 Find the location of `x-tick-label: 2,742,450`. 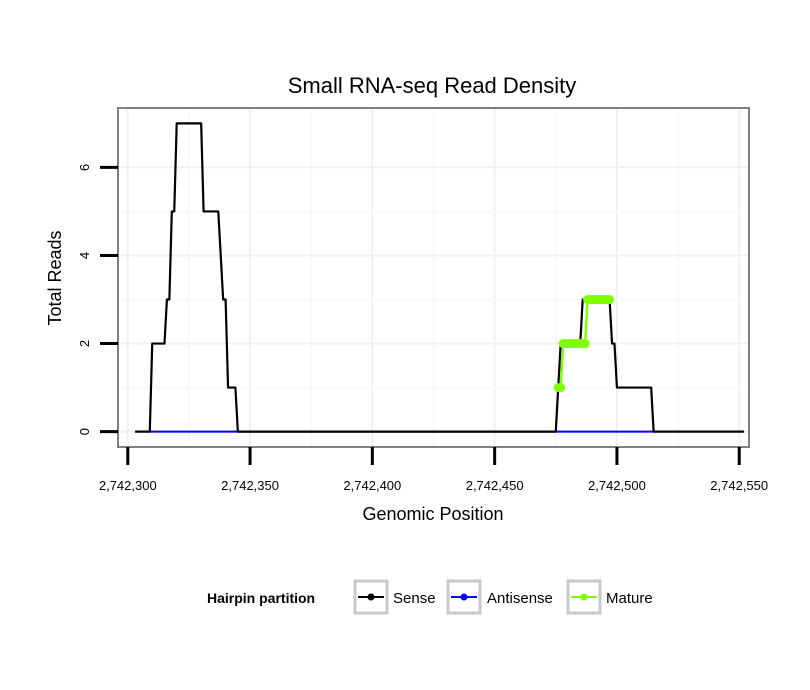

x-tick-label: 2,742,450 is located at coordinates (495, 485).